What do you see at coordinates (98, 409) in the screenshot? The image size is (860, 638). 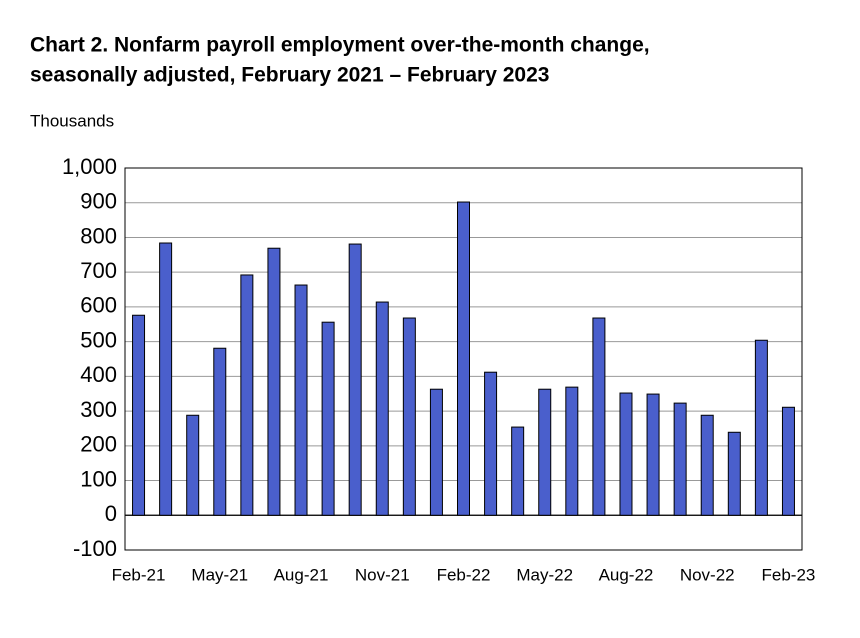 I see `y-tick-label: 300` at bounding box center [98, 409].